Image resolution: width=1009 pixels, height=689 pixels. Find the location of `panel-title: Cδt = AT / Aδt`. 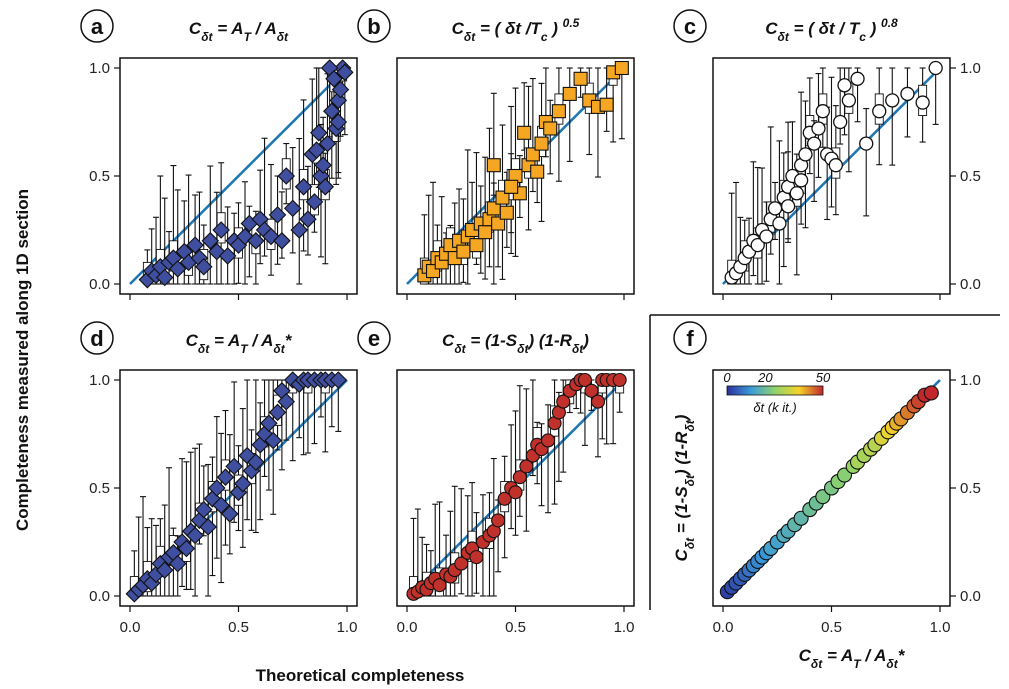

panel-title: Cδt = AT / Aδt is located at coordinates (239, 31).